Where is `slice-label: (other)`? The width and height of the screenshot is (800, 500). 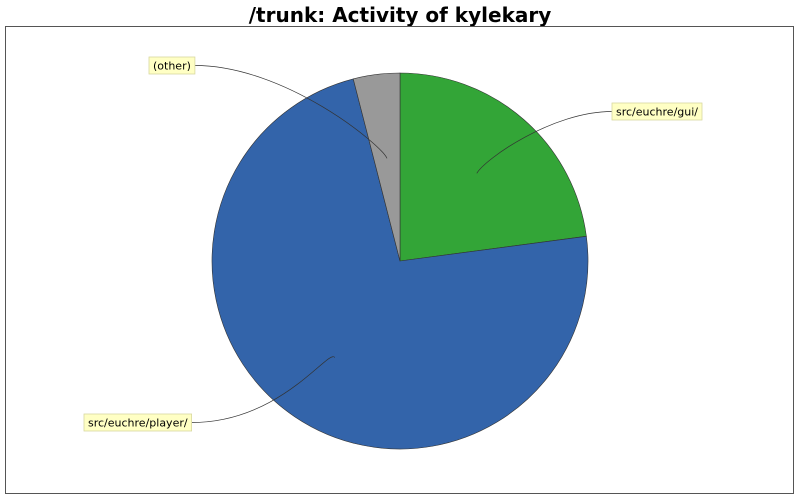
slice-label: (other) is located at coordinates (172, 66).